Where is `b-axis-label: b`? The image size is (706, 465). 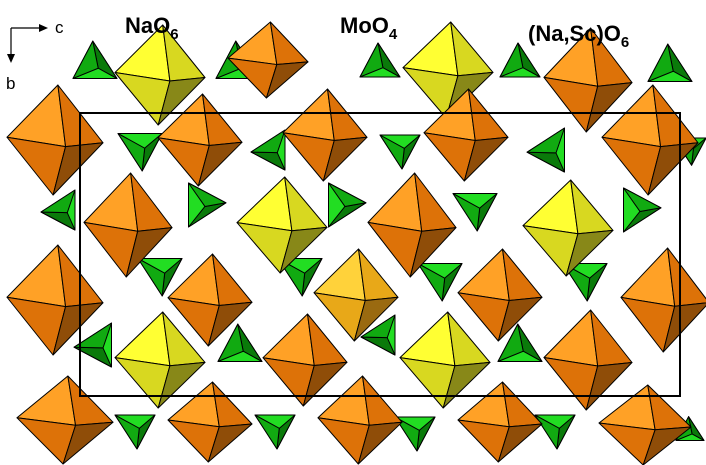 b-axis-label: b is located at coordinates (10, 83).